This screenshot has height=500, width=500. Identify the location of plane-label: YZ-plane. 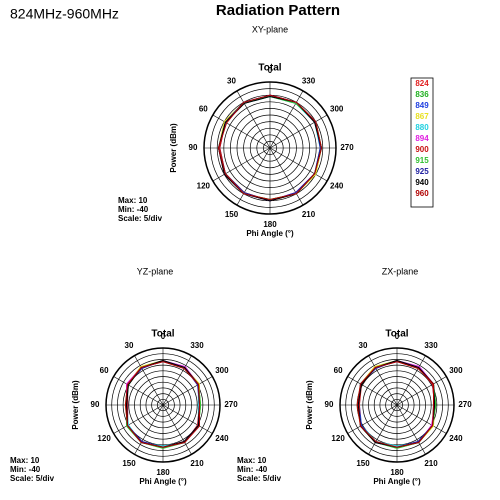
(155, 271).